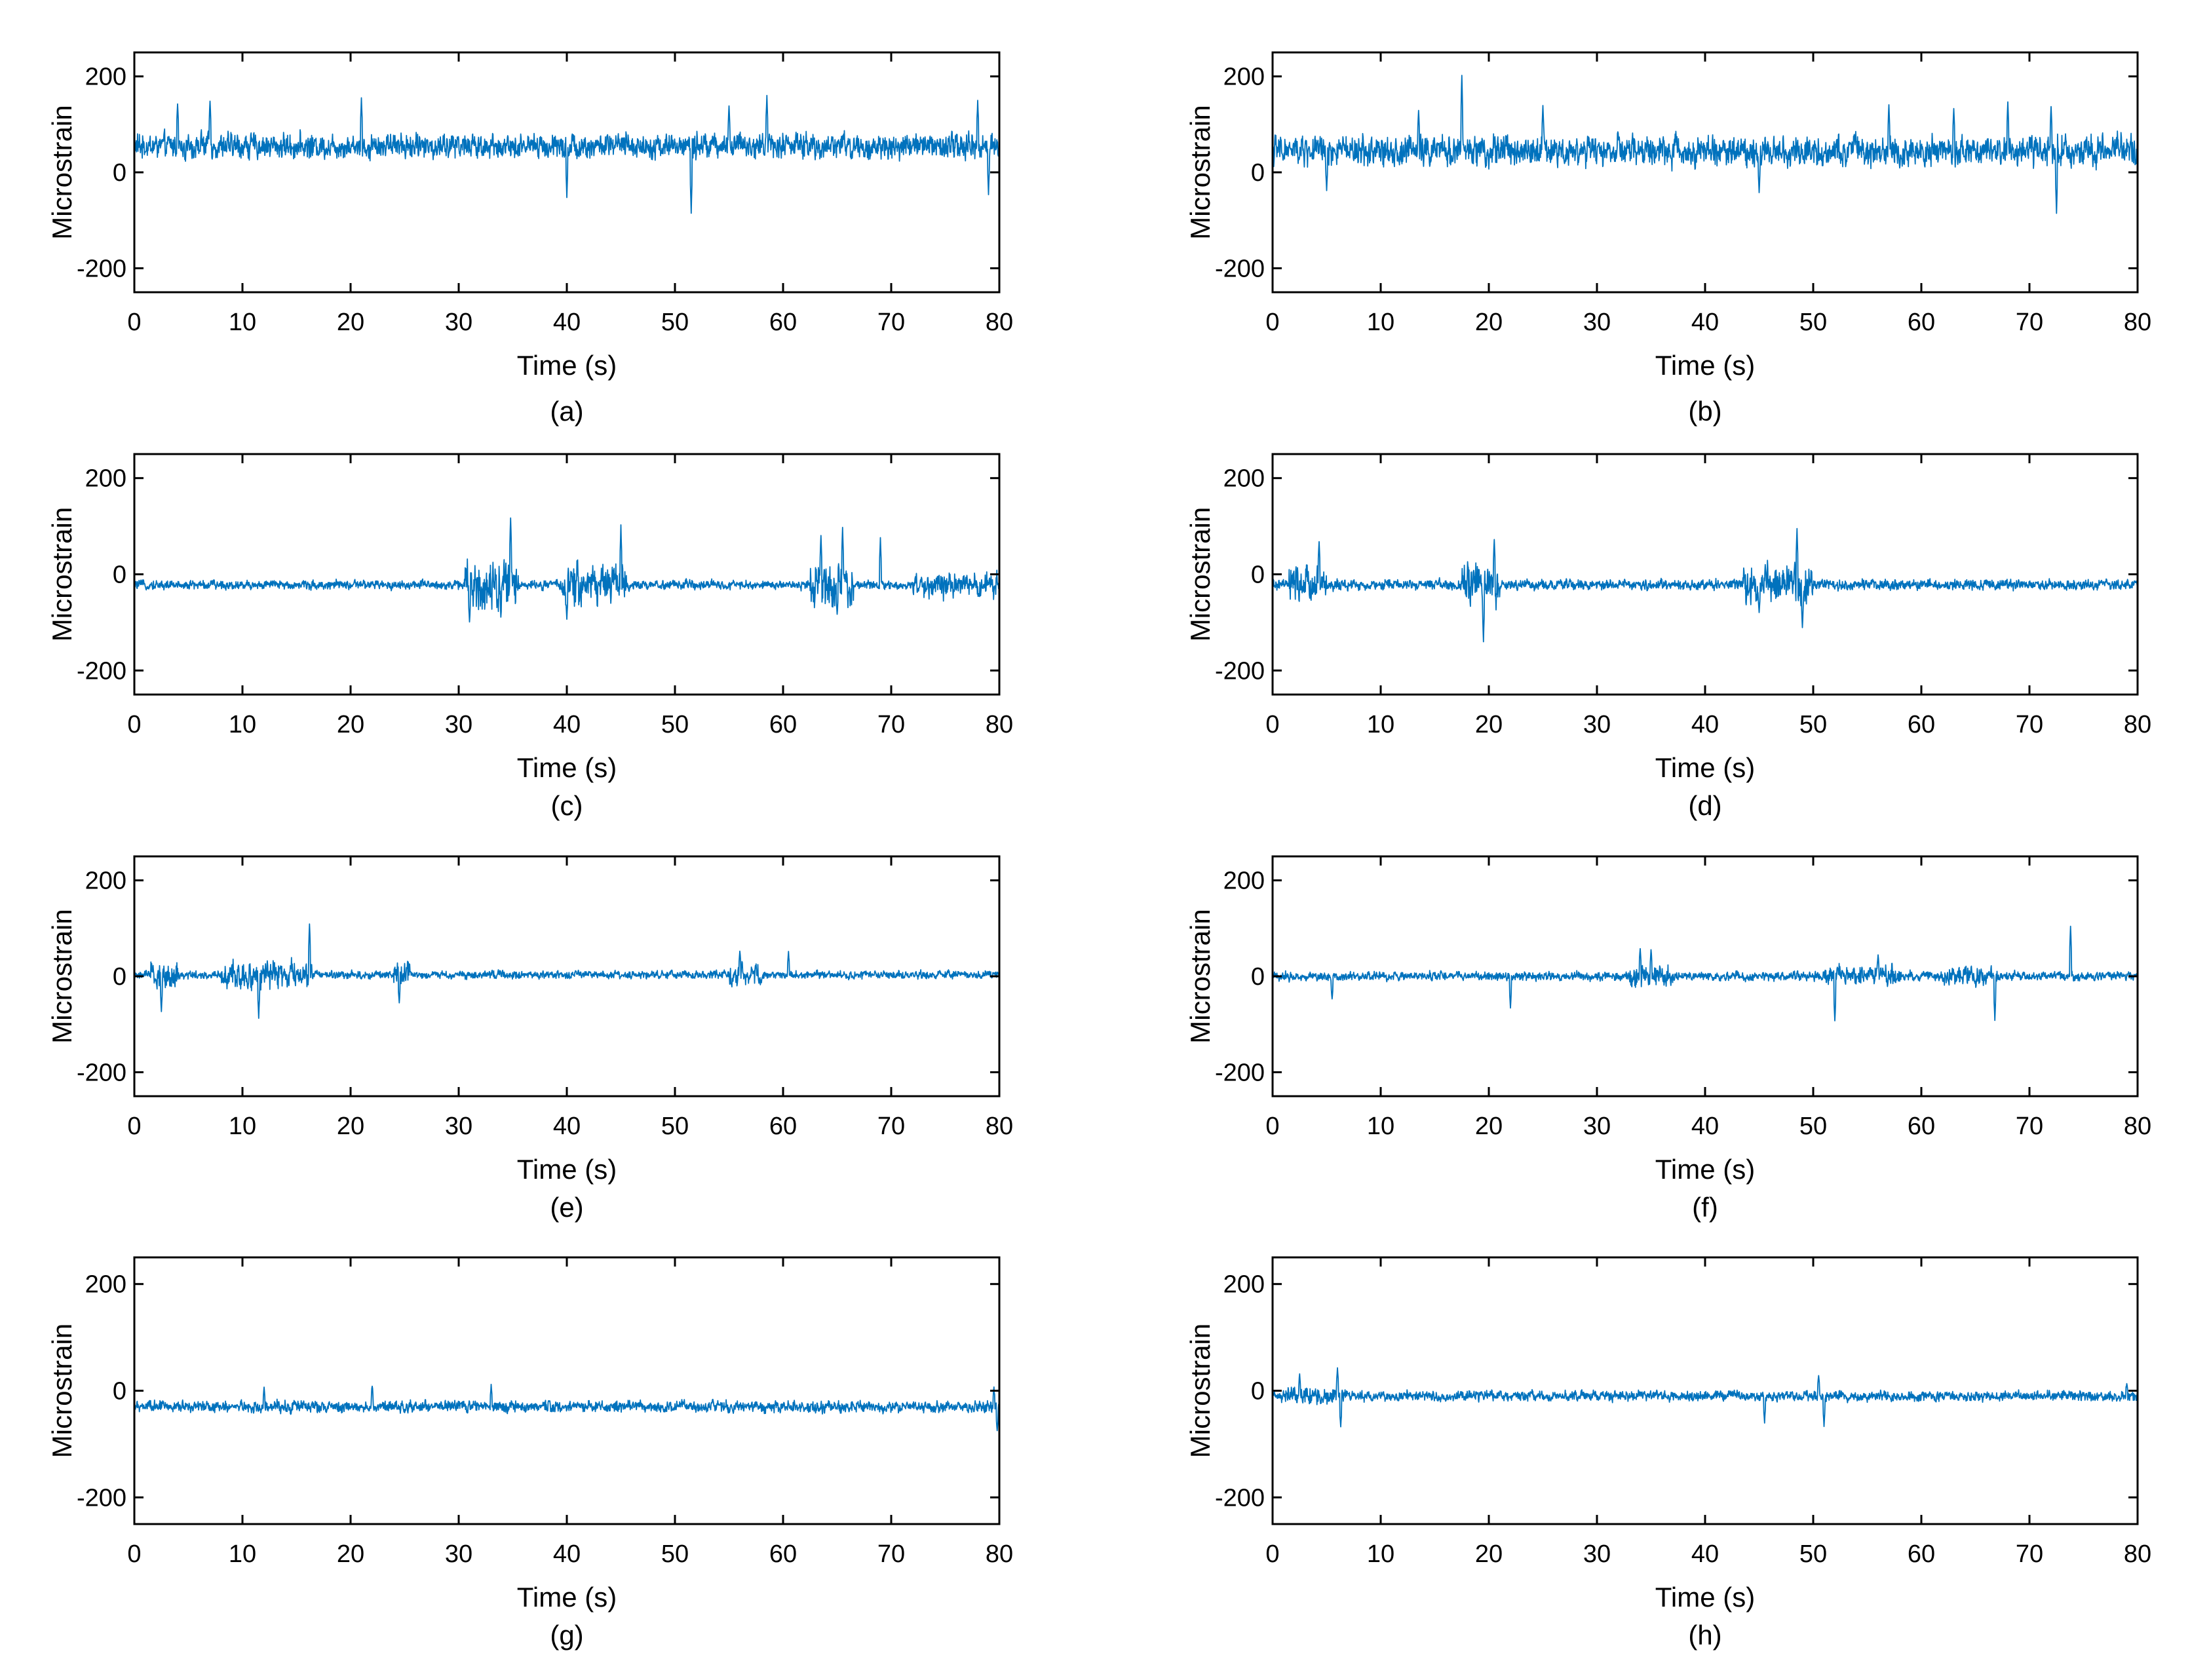 Image resolution: width=2190 pixels, height=1680 pixels. I want to click on panel-label: (a), so click(566, 411).